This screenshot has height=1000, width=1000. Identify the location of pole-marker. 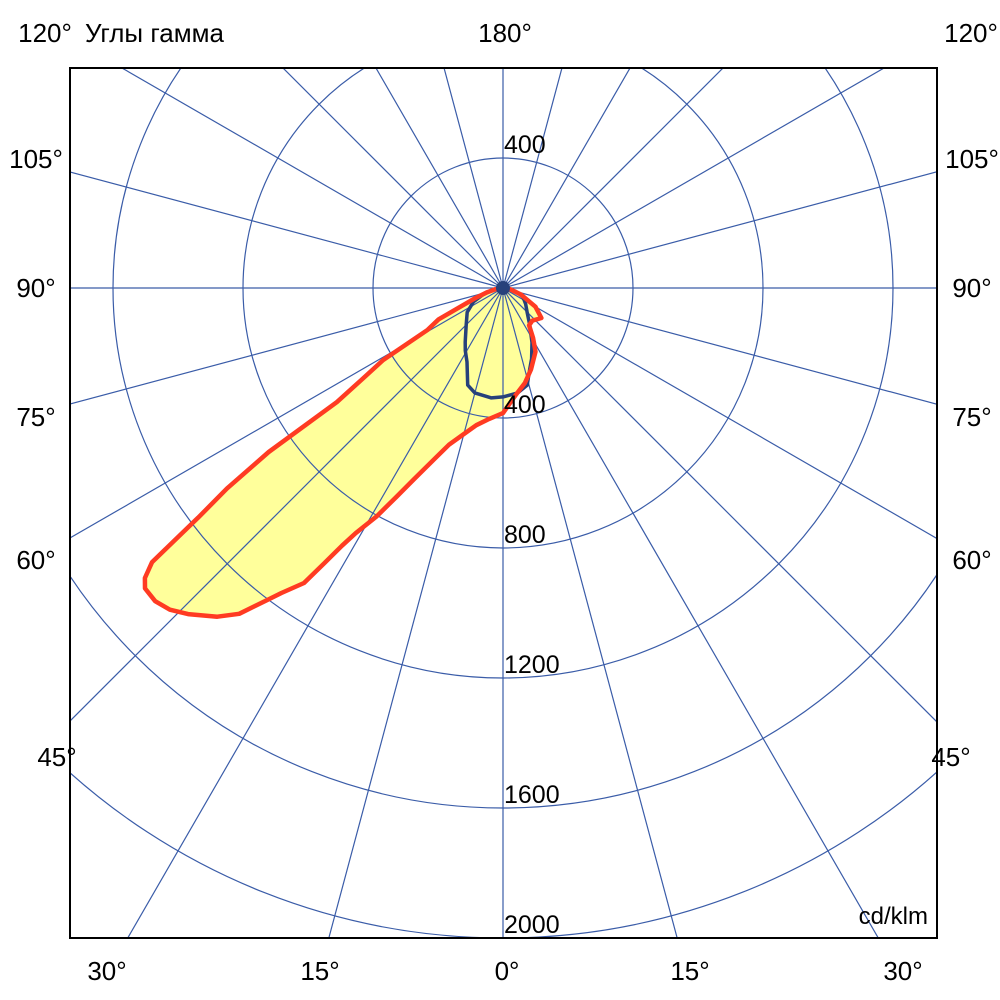
(503, 288).